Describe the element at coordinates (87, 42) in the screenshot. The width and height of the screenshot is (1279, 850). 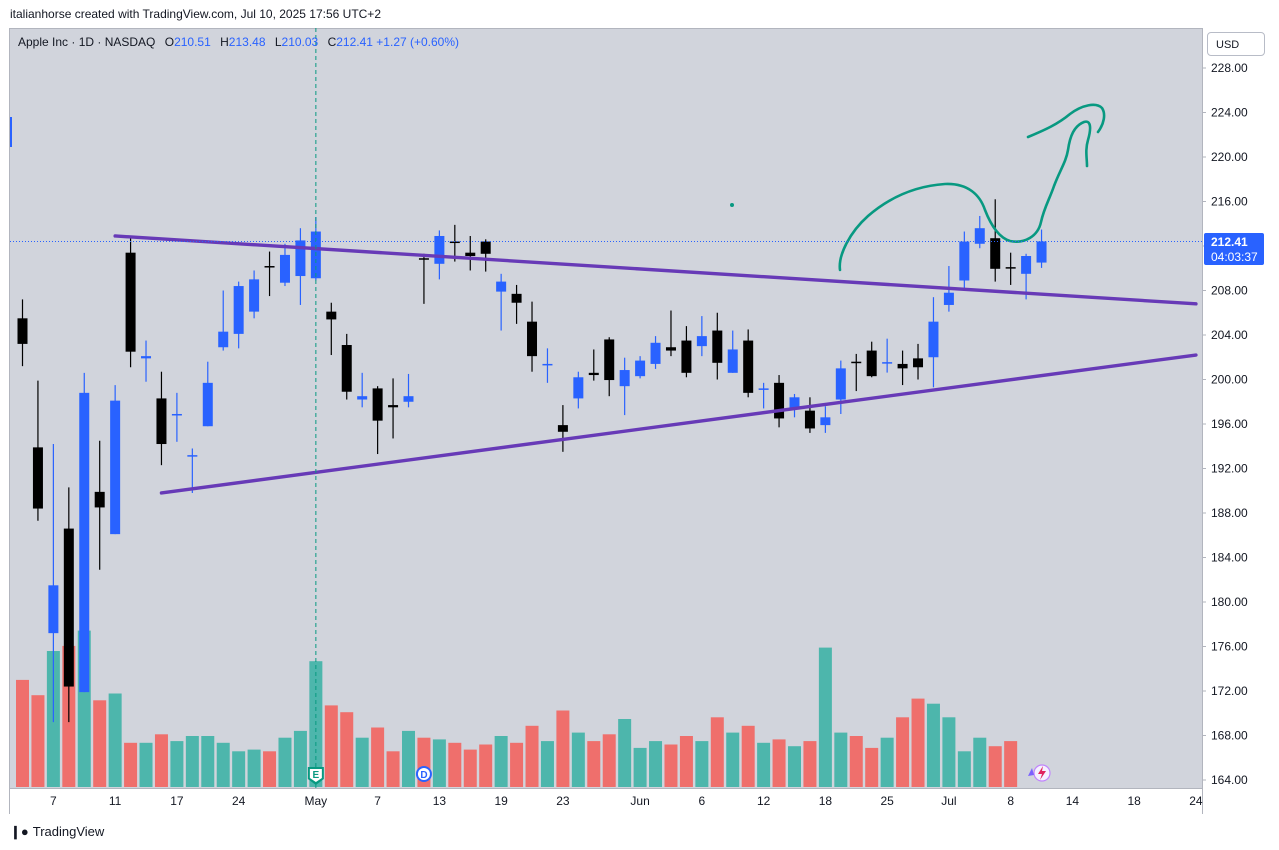
I see `symbol-title: Apple Inc · 1D · NASDAQ` at that location.